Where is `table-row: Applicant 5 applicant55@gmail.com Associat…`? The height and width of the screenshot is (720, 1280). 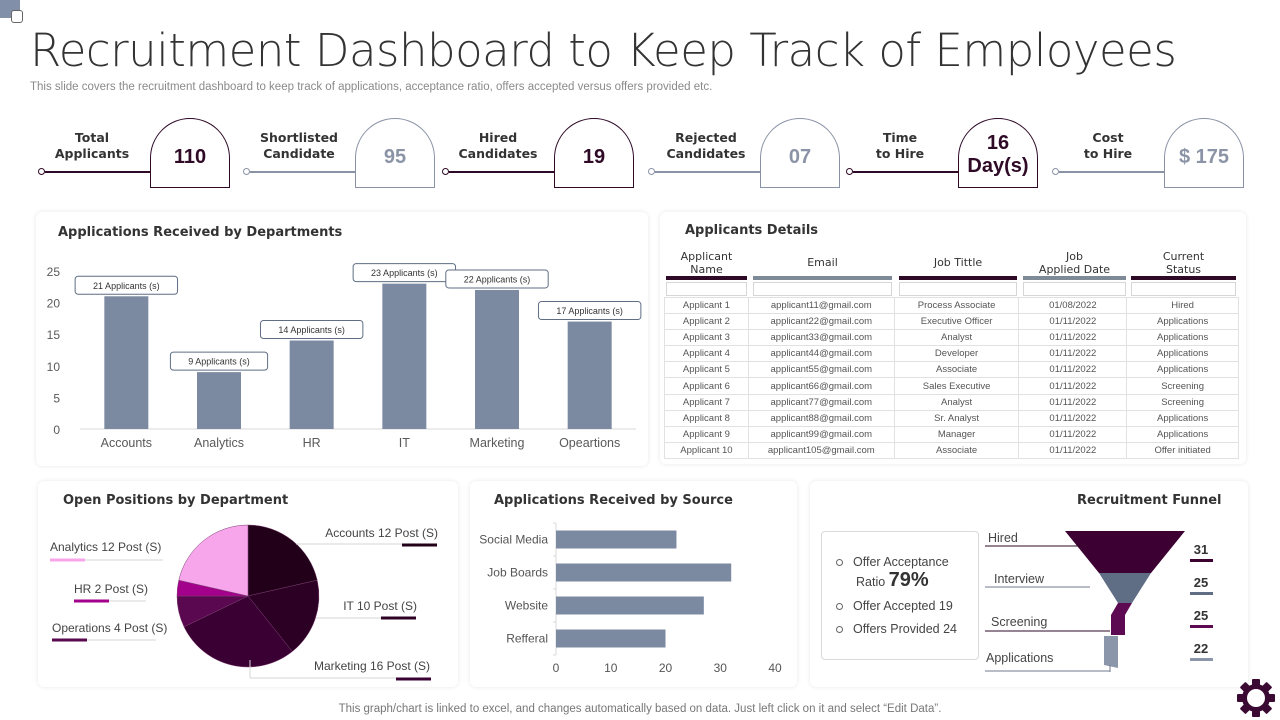 table-row: Applicant 5 applicant55@gmail.com Associat… is located at coordinates (951, 370).